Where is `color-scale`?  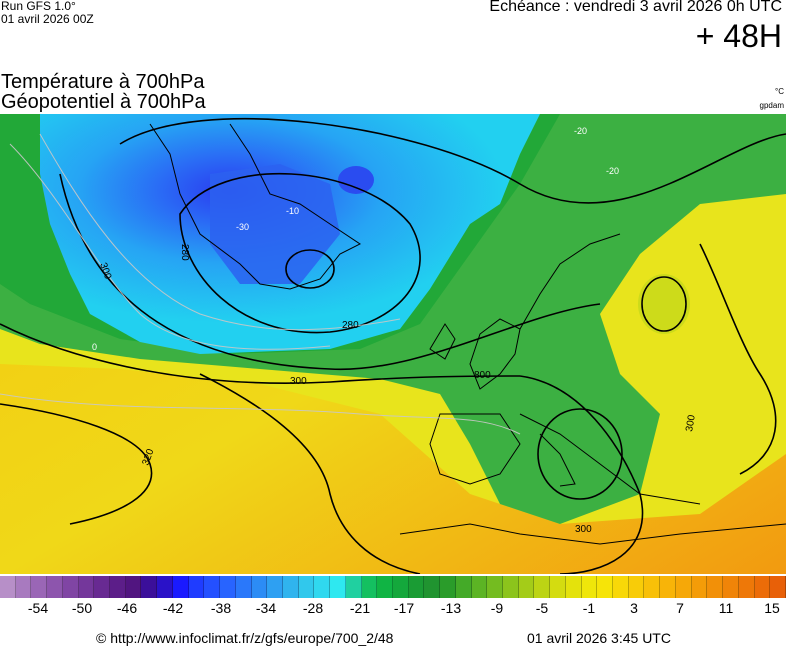 color-scale is located at coordinates (393, 587).